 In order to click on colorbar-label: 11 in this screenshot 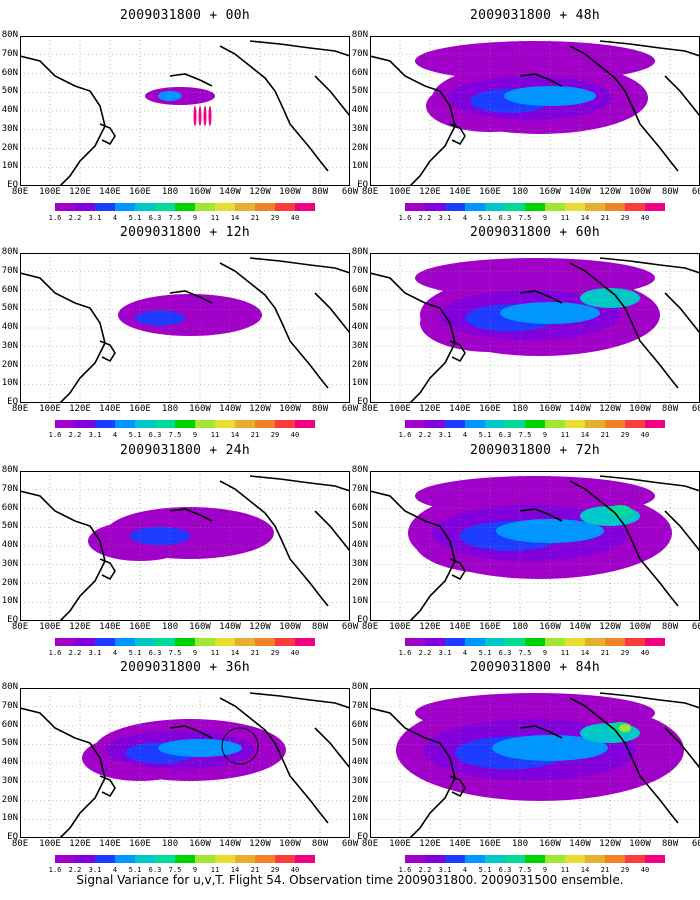, I will do `click(215, 435)`.